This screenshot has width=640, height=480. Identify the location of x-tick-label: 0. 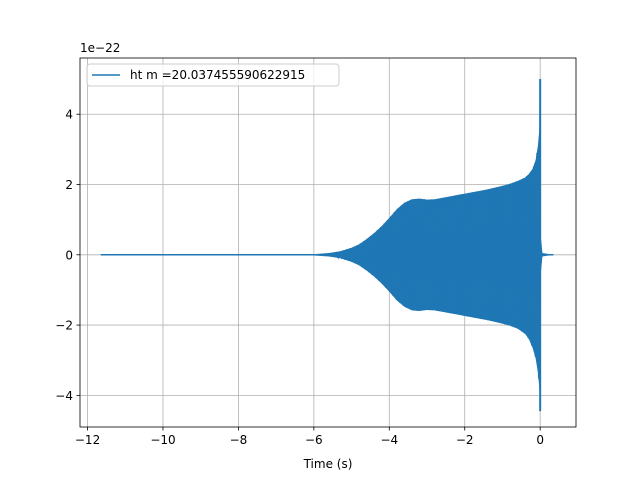
(540, 440).